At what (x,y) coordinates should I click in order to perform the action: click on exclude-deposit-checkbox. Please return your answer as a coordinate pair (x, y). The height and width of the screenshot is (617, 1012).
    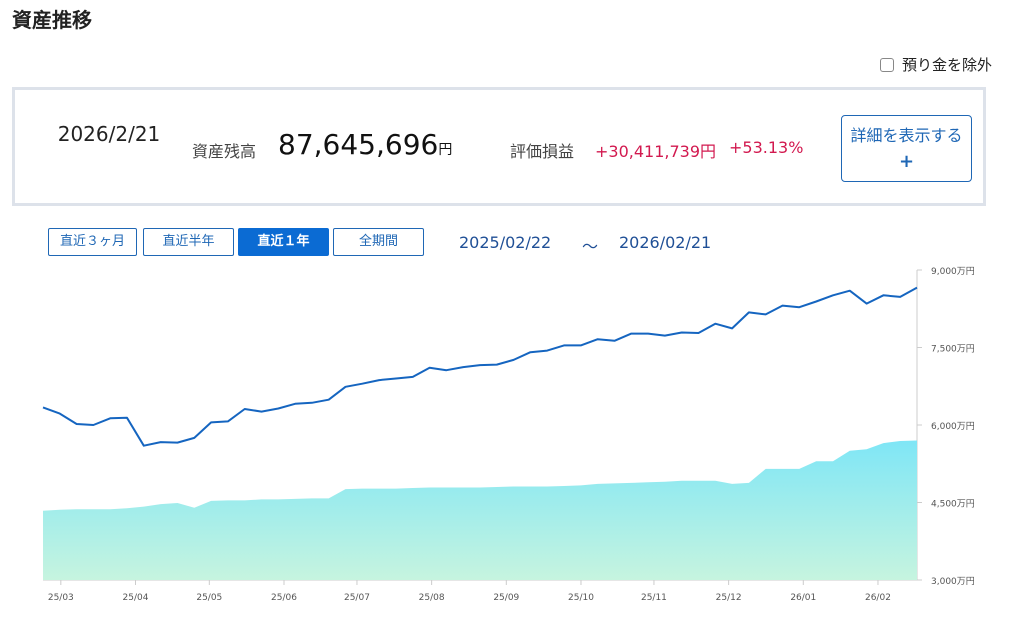
    Looking at the image, I should click on (886, 64).